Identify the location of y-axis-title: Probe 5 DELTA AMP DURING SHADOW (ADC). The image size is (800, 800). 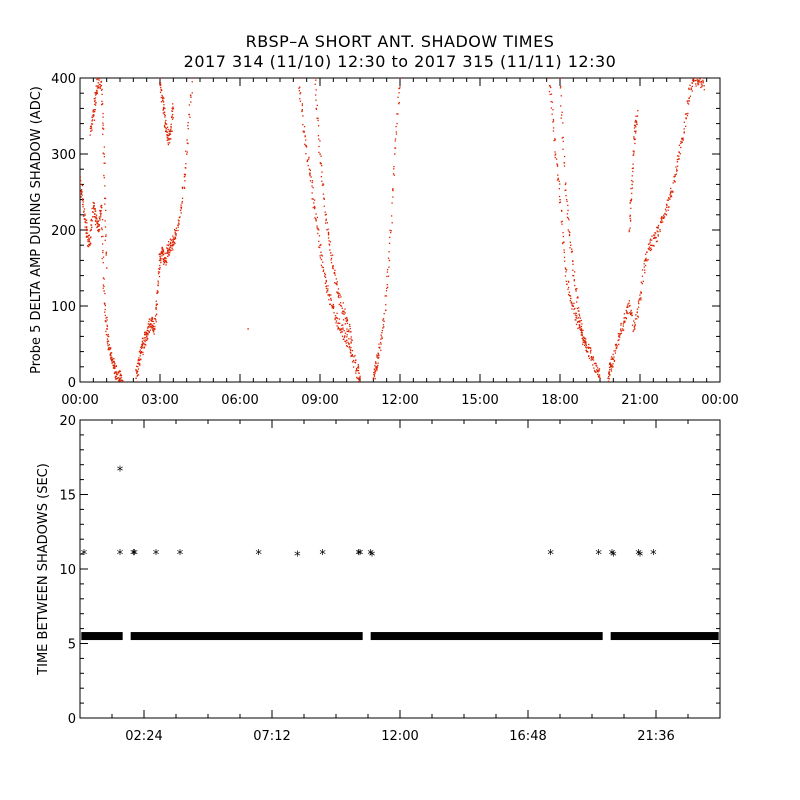
(36, 230).